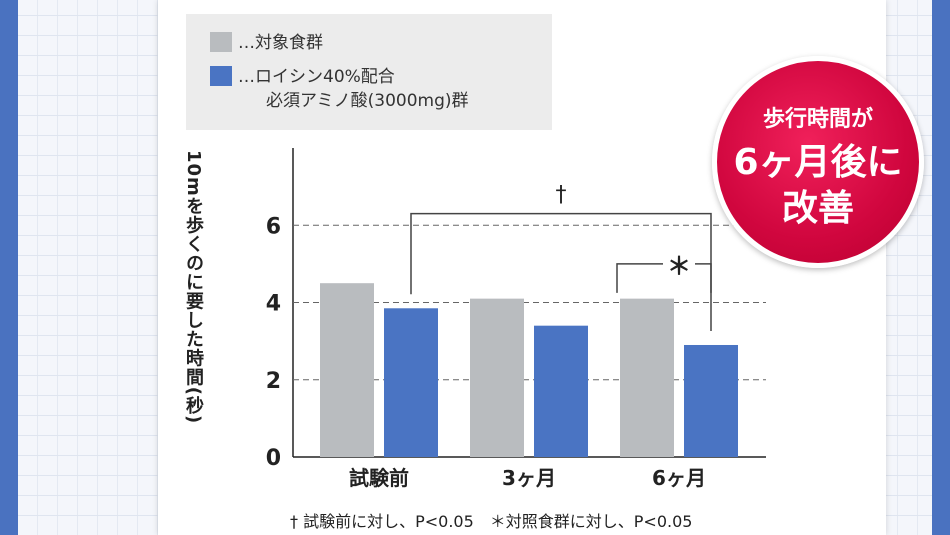  Describe the element at coordinates (817, 119) in the screenshot. I see `badge-line-1: 歩行時間が` at that location.